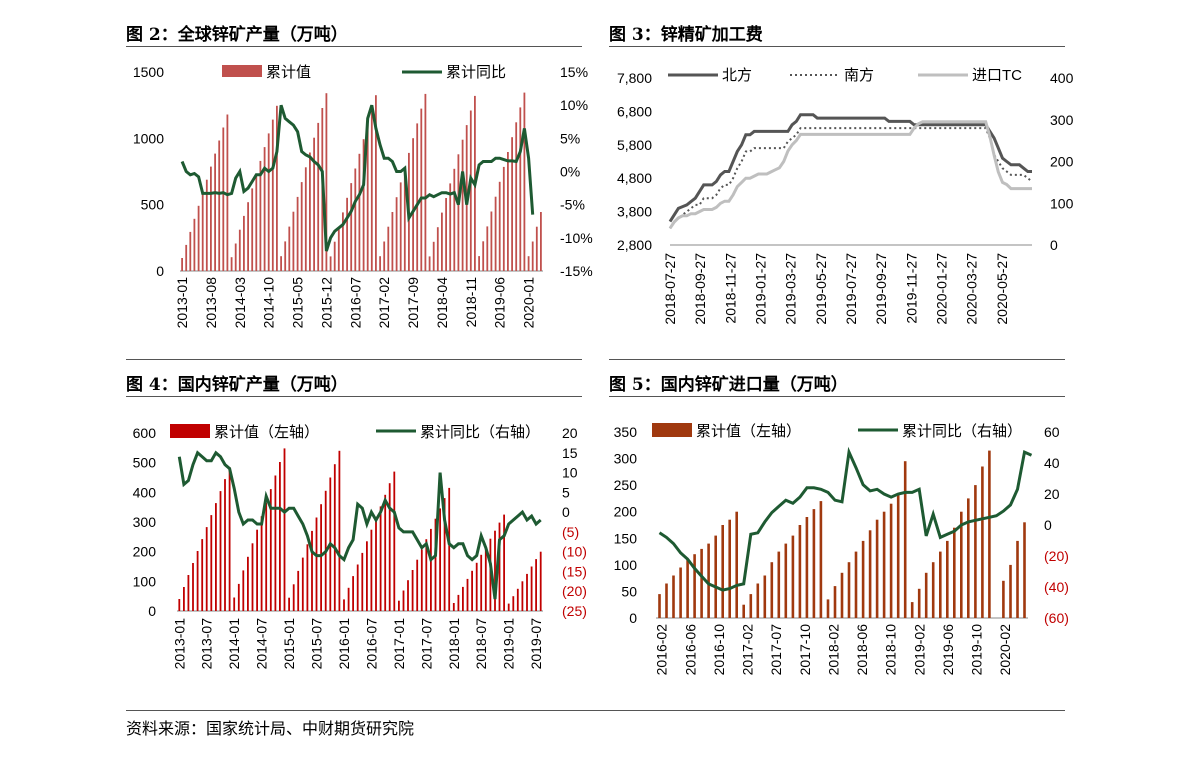  I want to click on fig5-xtick-2: 2016-10, so click(719, 650).